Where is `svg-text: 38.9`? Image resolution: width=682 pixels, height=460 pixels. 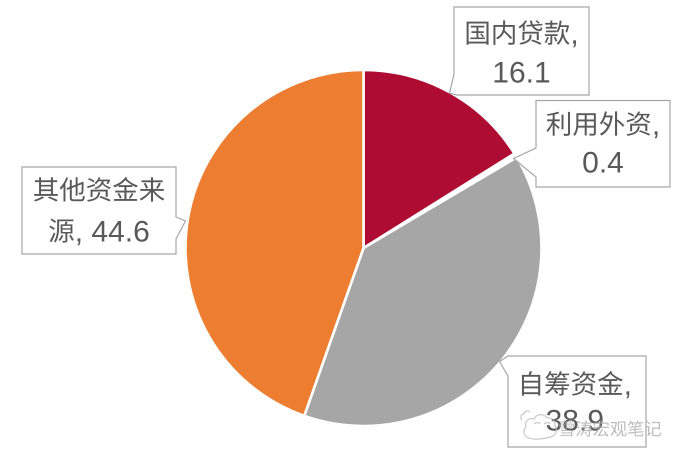 svg-text: 38.9 is located at coordinates (575, 421).